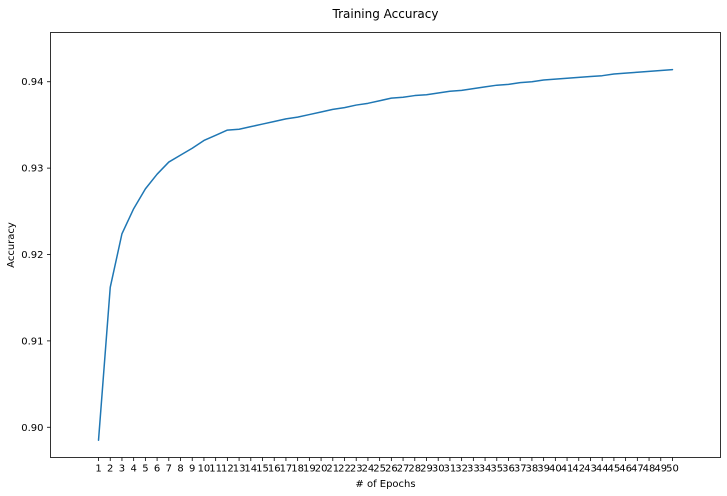  What do you see at coordinates (274, 469) in the screenshot?
I see `x-tick-label: 16` at bounding box center [274, 469].